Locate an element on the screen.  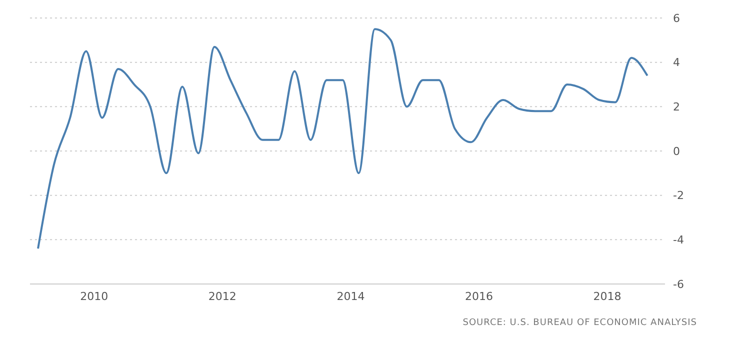
source-note: SOURCE: U.S. BUREAU OF ECONOMIC ANALYSIS is located at coordinates (579, 323).